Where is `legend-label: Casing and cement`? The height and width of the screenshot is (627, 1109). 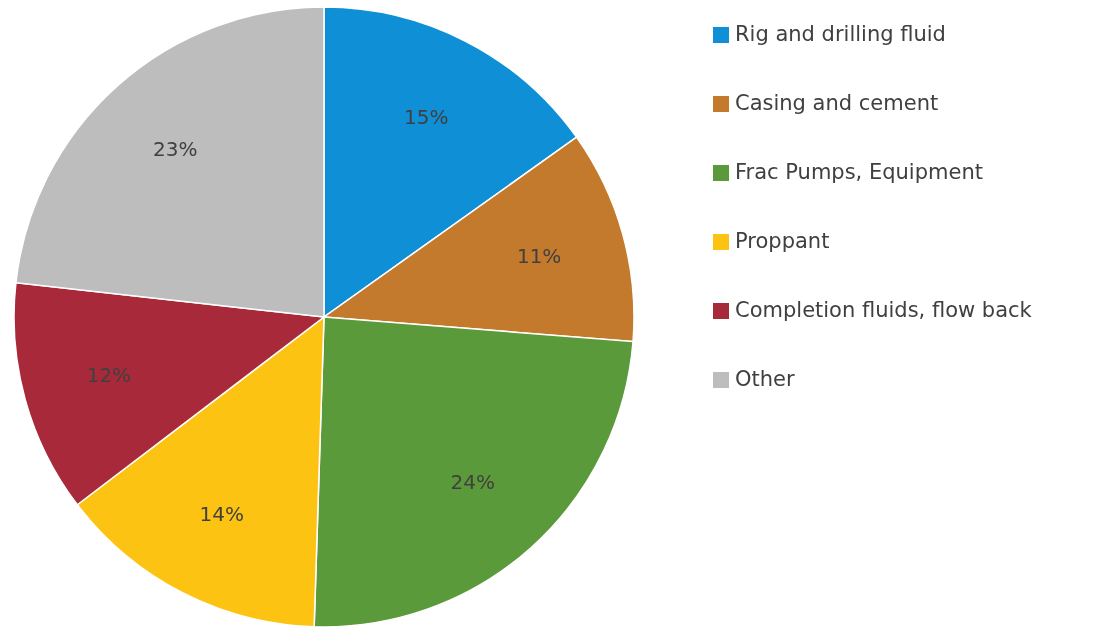
legend-label: Casing and cement is located at coordinates (837, 103).